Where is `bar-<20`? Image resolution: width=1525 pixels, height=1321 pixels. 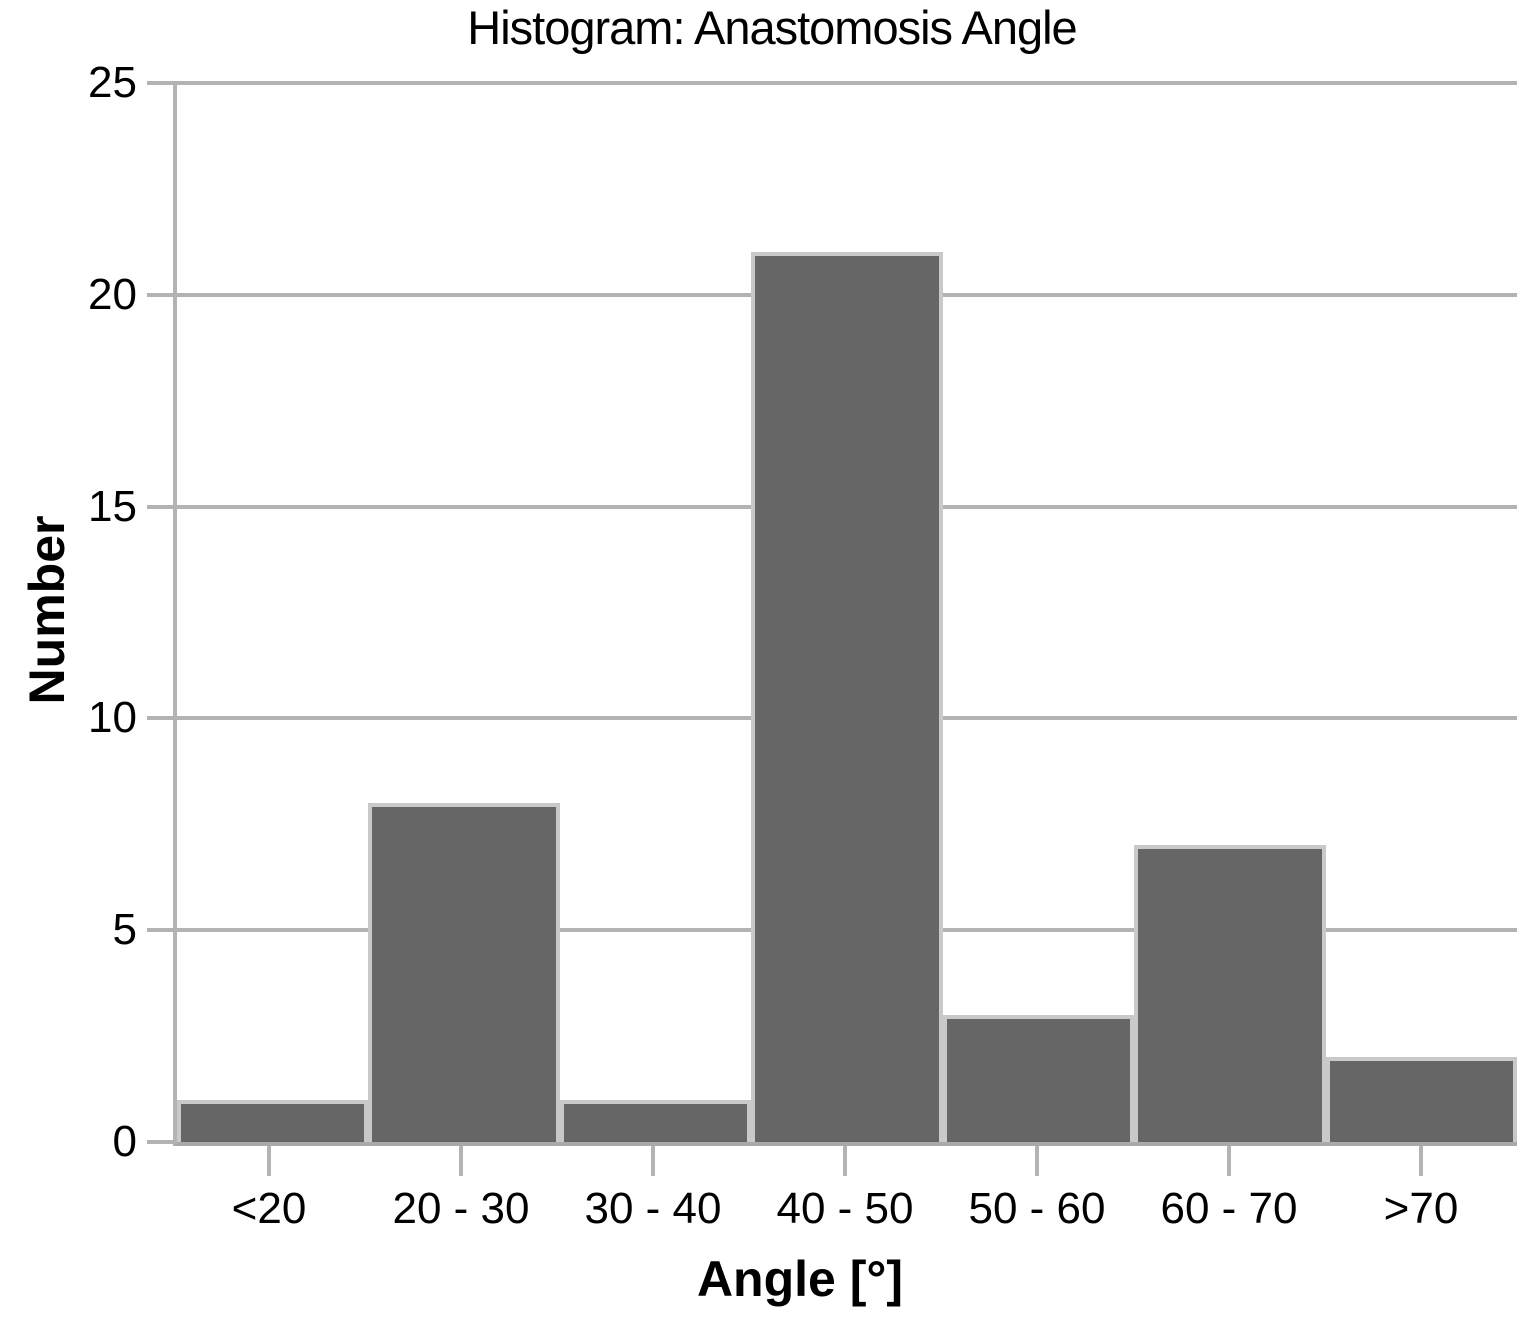
bar-<20 is located at coordinates (273, 1120).